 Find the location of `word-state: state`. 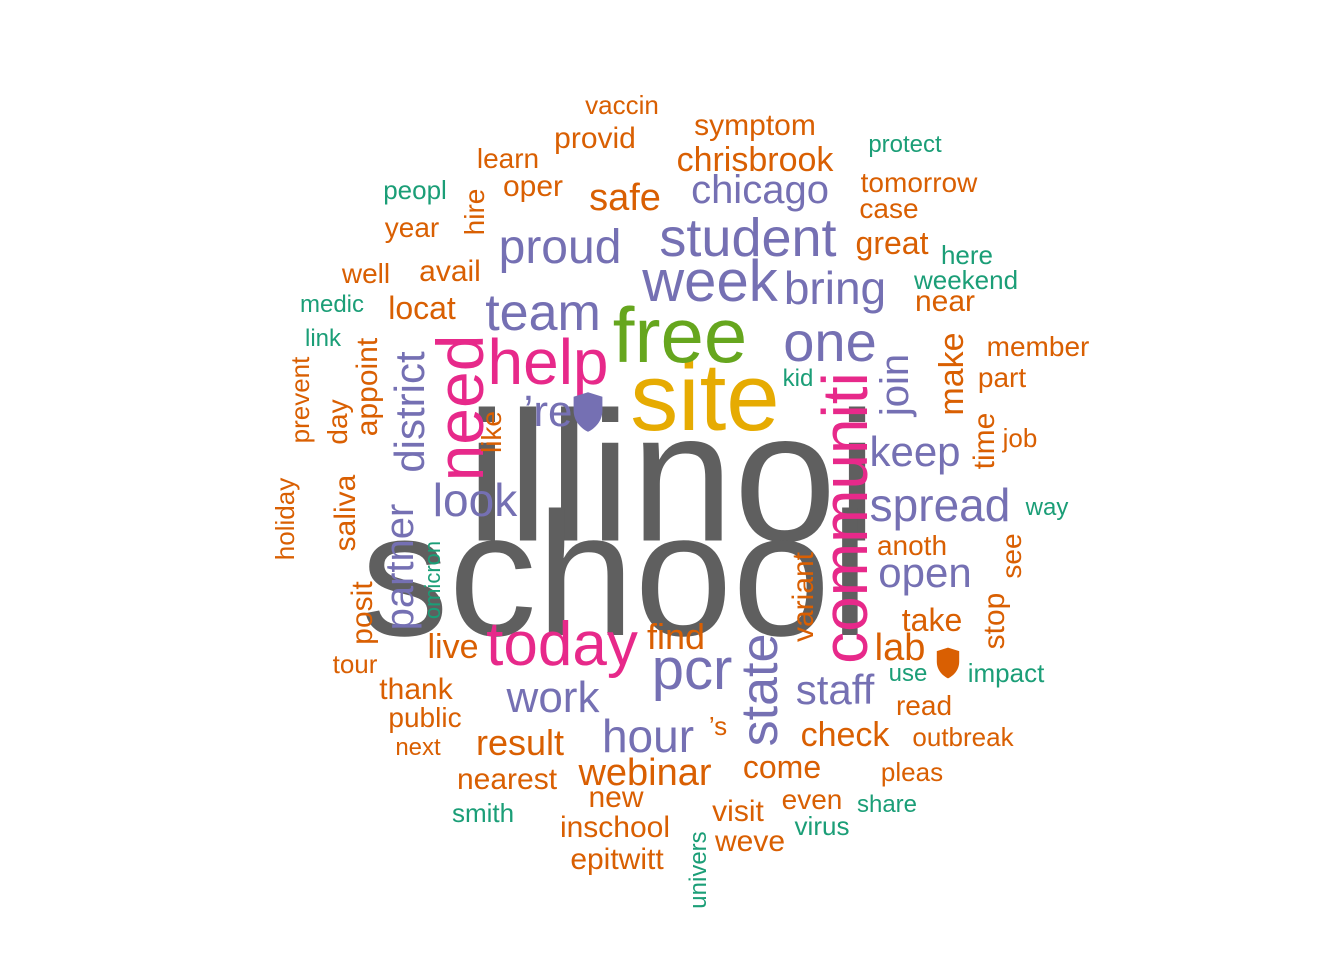

word-state: state is located at coordinates (760, 690).